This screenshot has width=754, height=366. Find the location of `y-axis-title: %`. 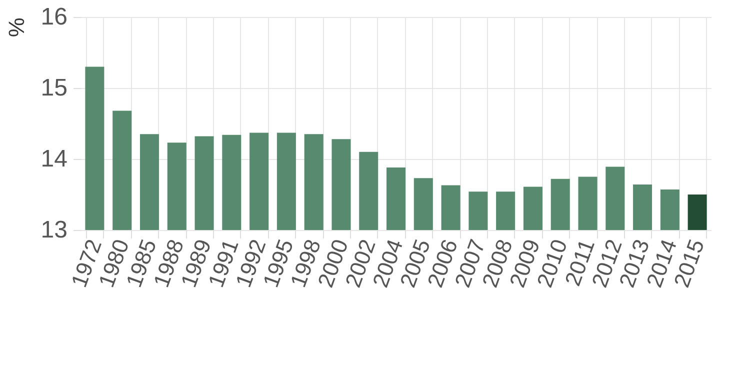

y-axis-title: % is located at coordinates (16, 28).